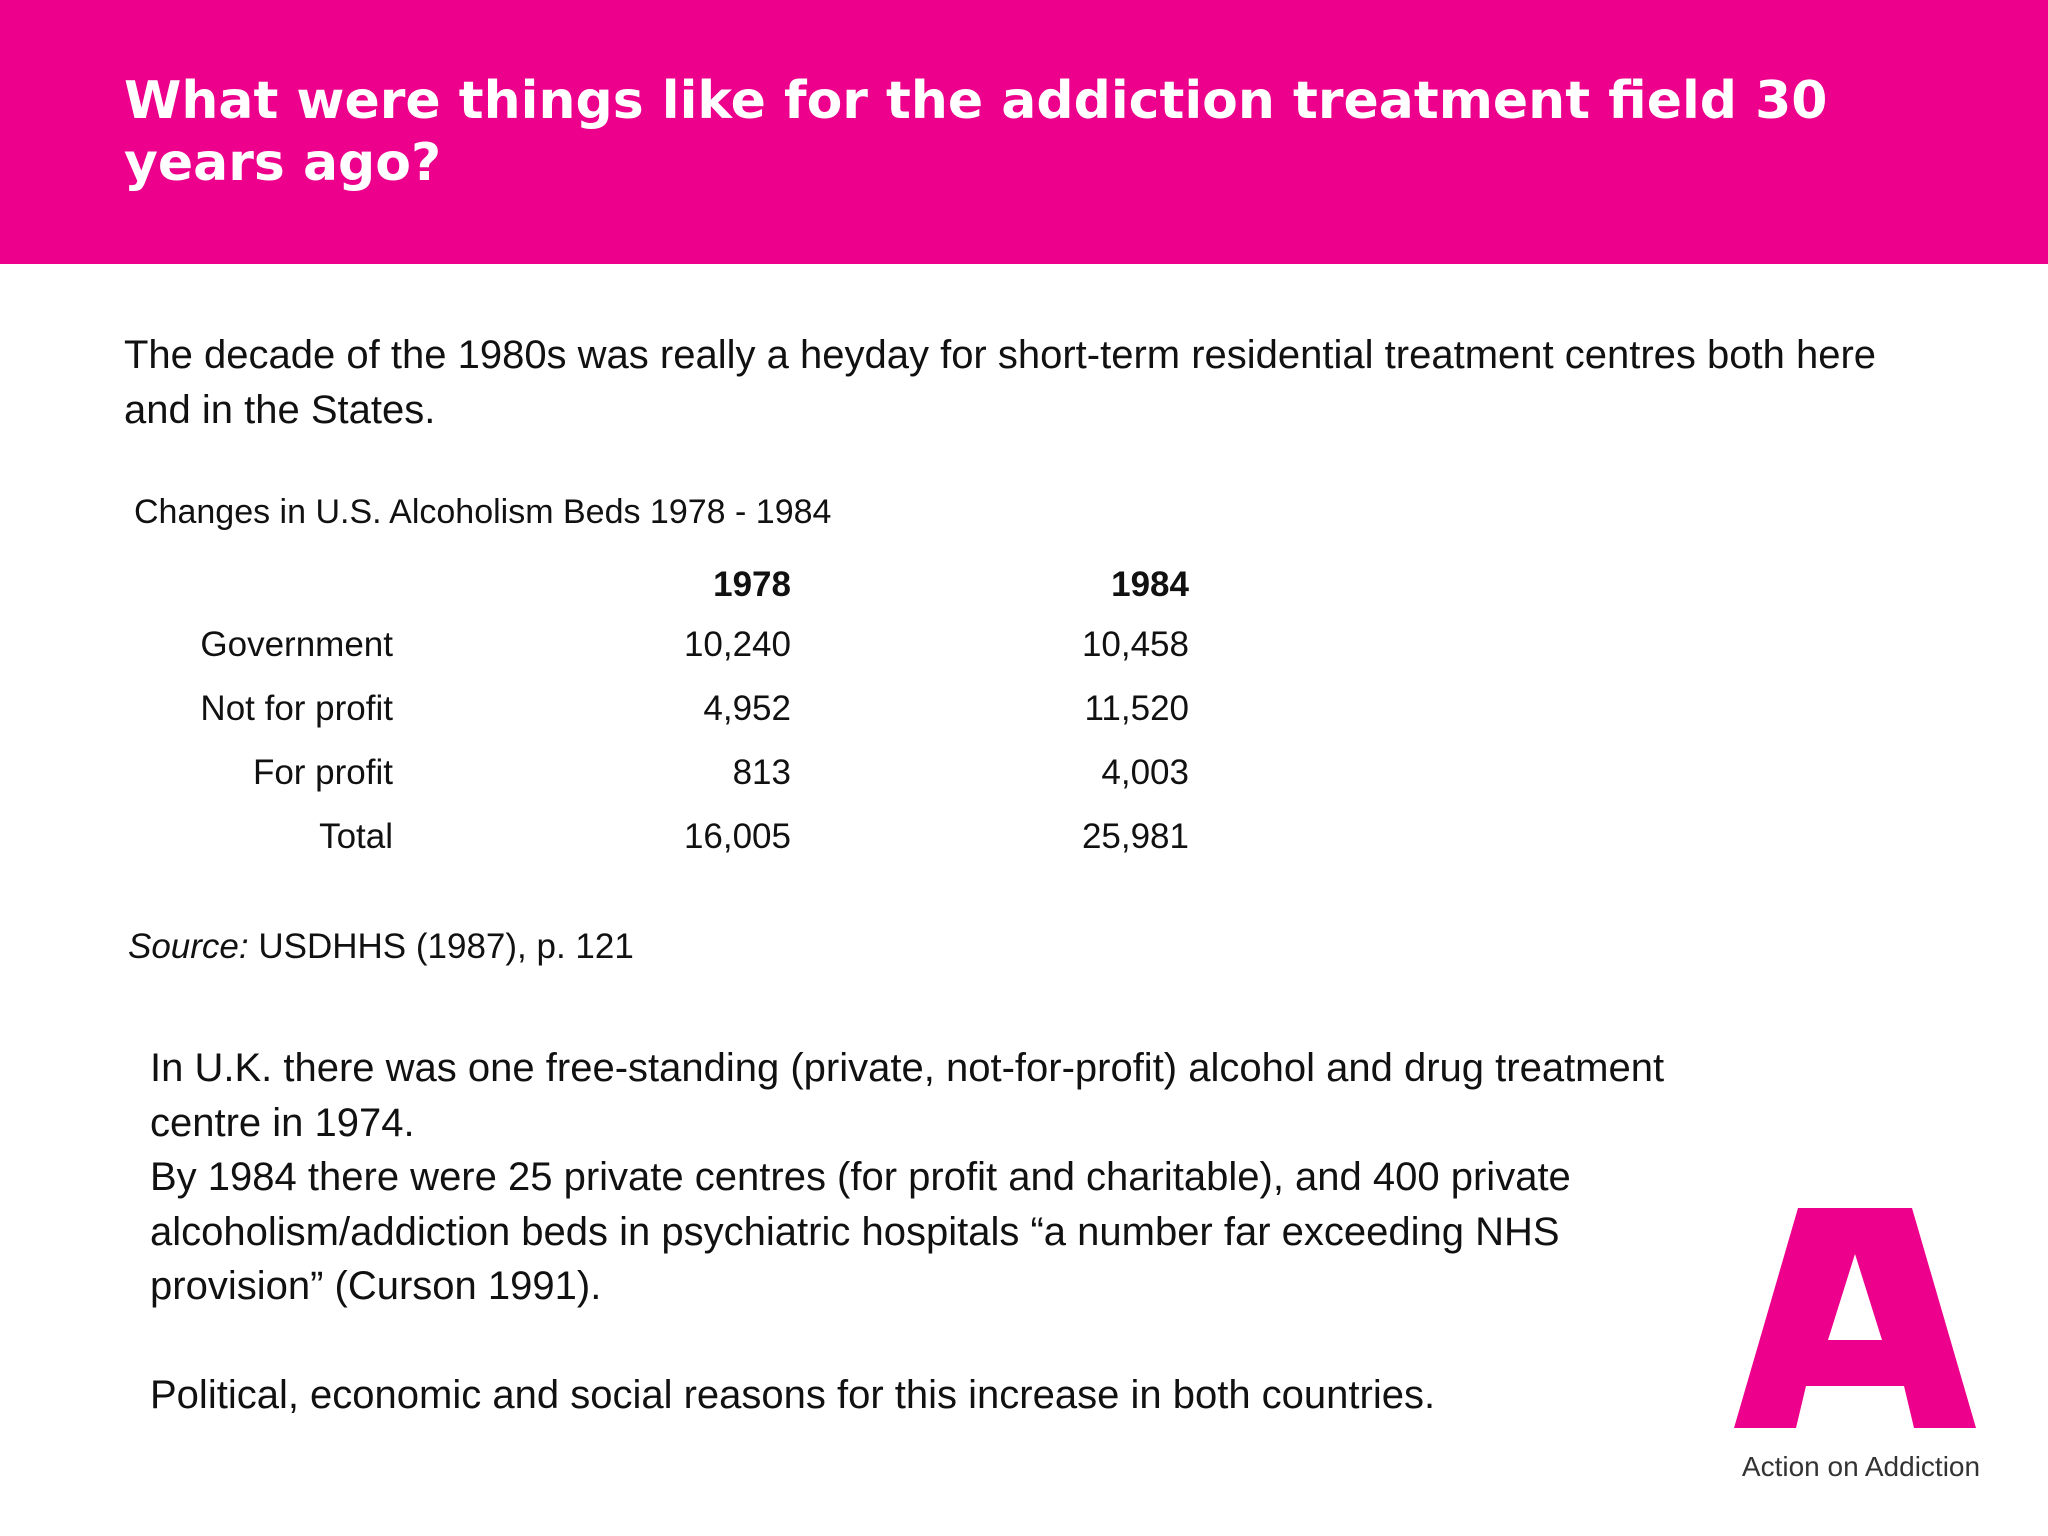 This screenshot has height=1536, width=2048. What do you see at coordinates (356, 836) in the screenshot?
I see `row-label: Total` at bounding box center [356, 836].